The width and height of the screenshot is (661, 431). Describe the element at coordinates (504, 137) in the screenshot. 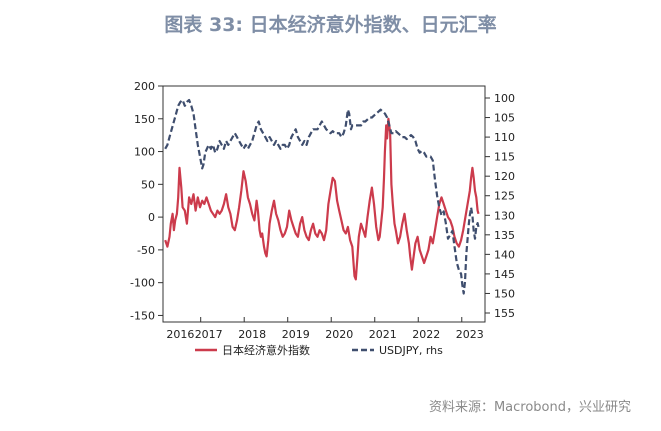

I see `right-axis-tick-label: 110` at that location.